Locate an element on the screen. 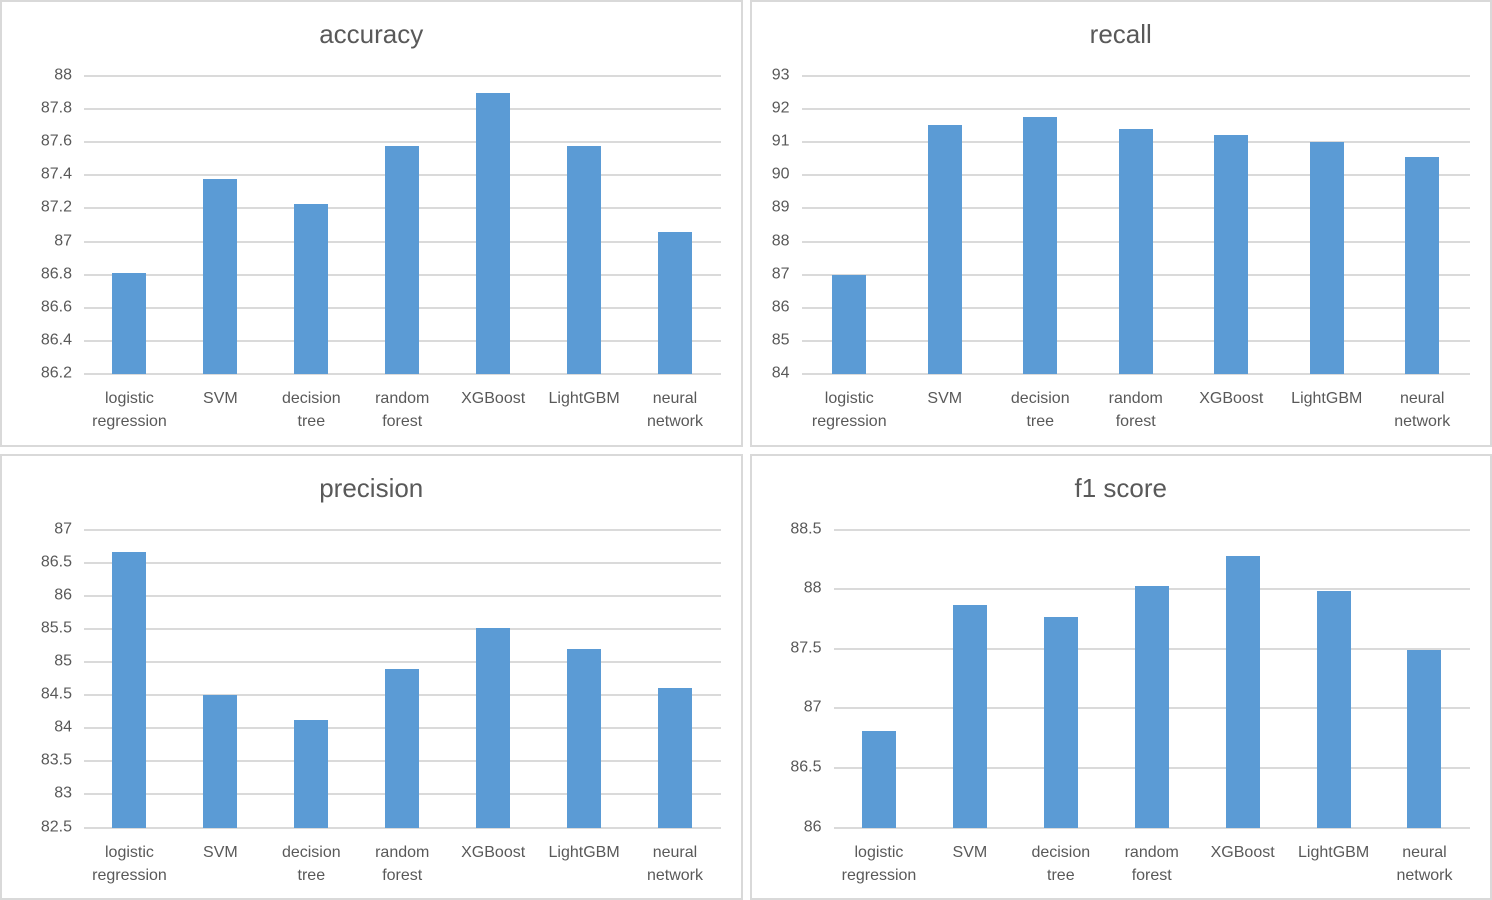  chart-title-f1-score: f1 score is located at coordinates (1121, 487).